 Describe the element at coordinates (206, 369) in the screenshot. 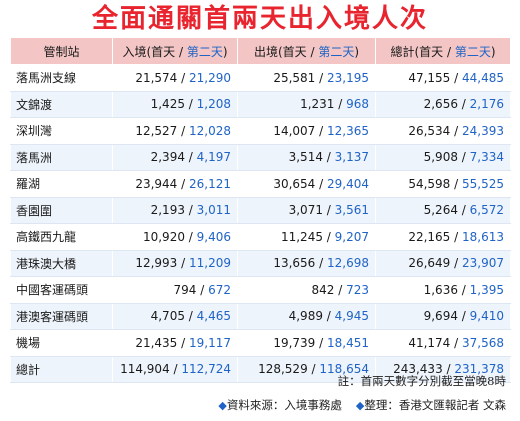

I see `second-day-value: 112,724` at that location.